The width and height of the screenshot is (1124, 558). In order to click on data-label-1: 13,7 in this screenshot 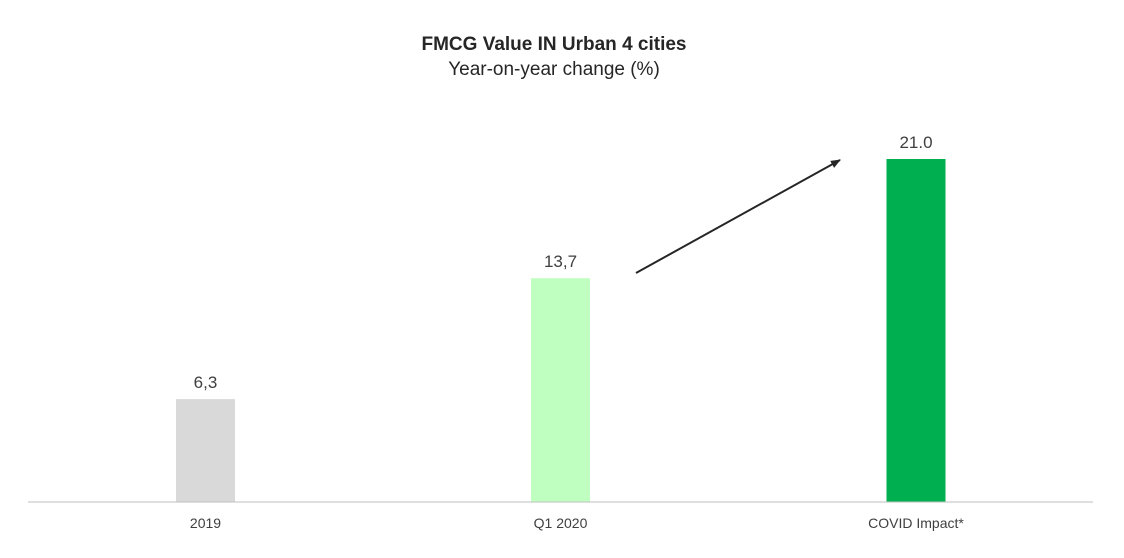, I will do `click(560, 261)`.